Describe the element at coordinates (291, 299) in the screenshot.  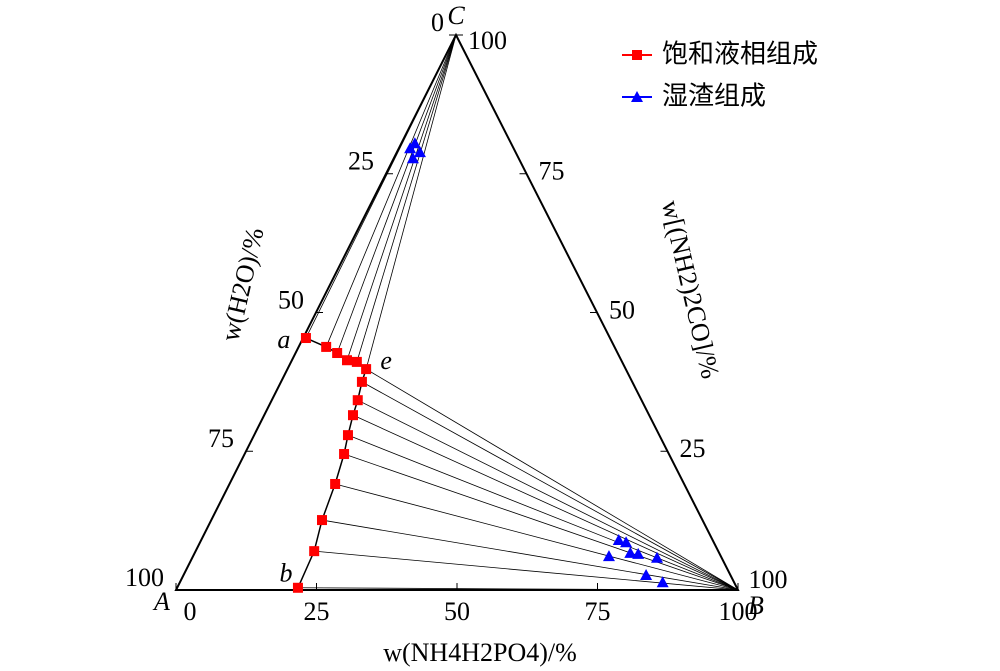
I see `left-tick-label: 50` at that location.